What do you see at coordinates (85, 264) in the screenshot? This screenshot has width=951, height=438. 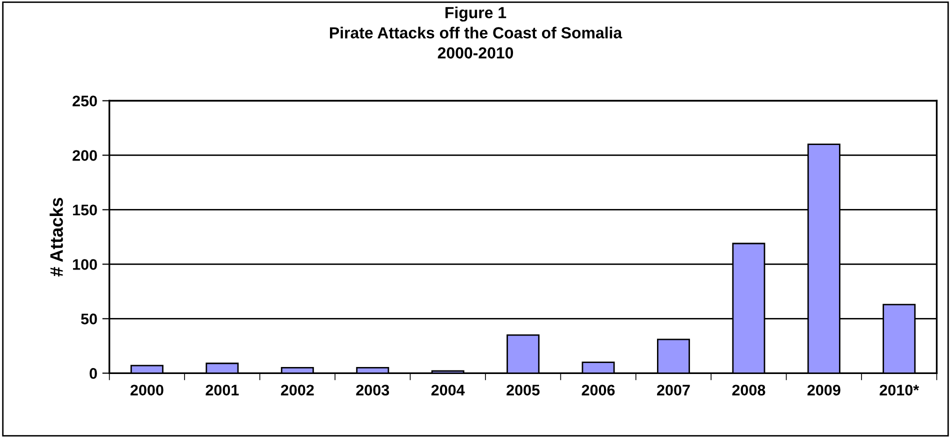 I see `y-tick-label: 100` at bounding box center [85, 264].